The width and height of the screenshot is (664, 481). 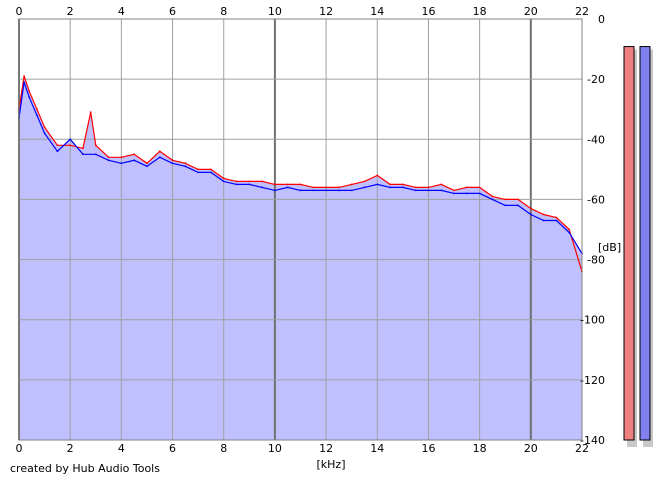 I want to click on y-tick-label: -140, so click(x=592, y=440).